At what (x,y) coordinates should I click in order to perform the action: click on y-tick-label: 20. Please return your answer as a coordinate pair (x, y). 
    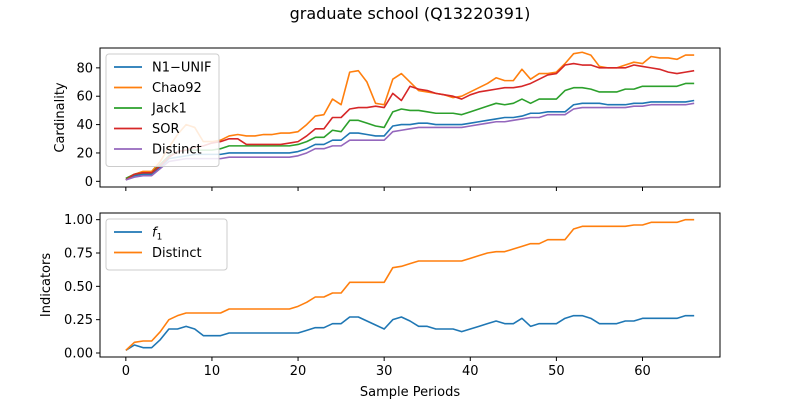
    Looking at the image, I should click on (84, 153).